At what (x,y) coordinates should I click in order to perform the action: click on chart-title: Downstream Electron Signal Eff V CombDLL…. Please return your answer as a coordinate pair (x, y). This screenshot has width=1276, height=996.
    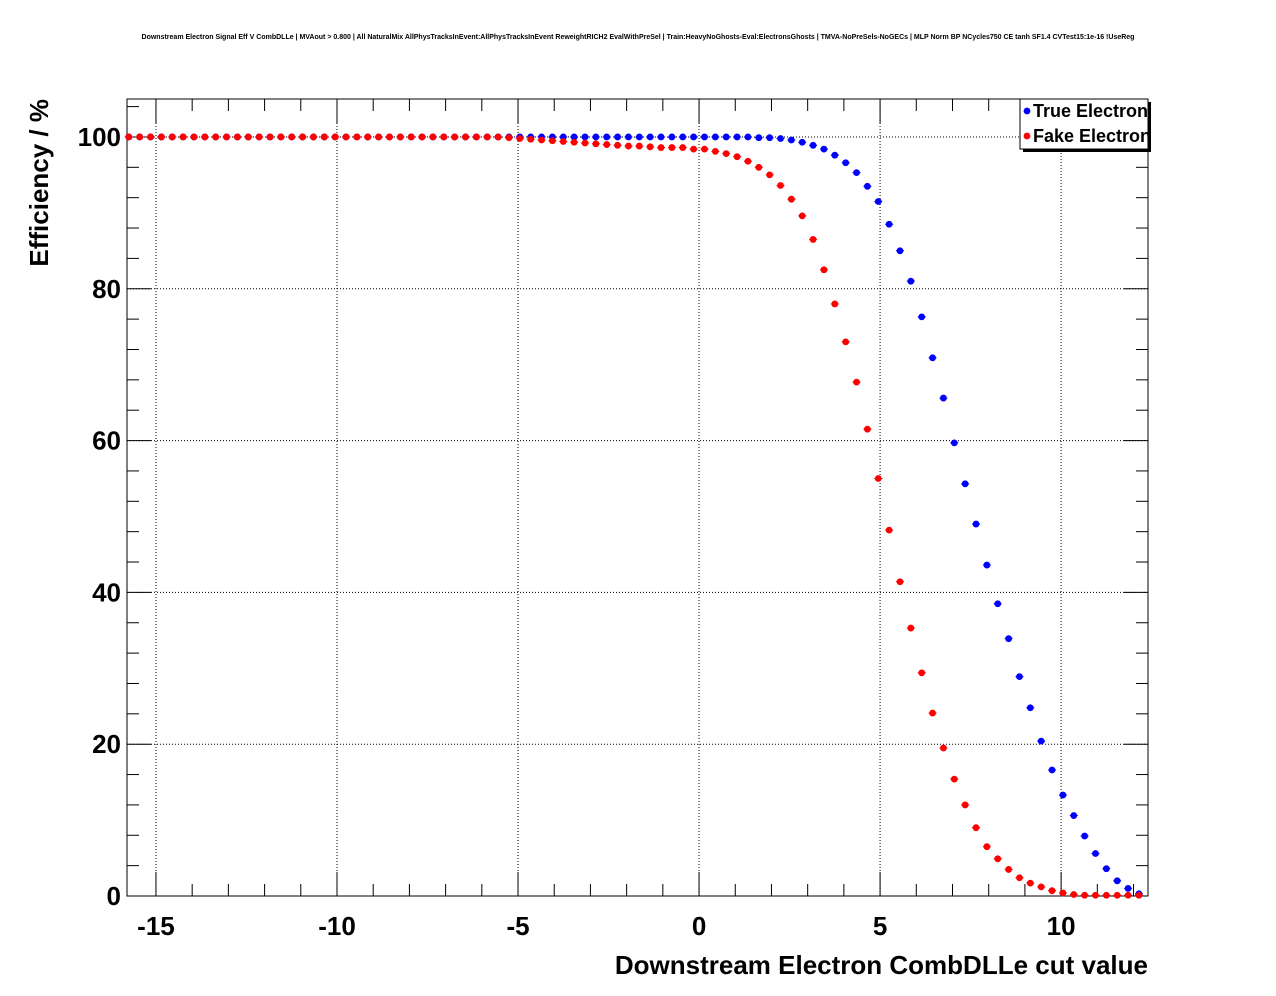
    Looking at the image, I should click on (638, 37).